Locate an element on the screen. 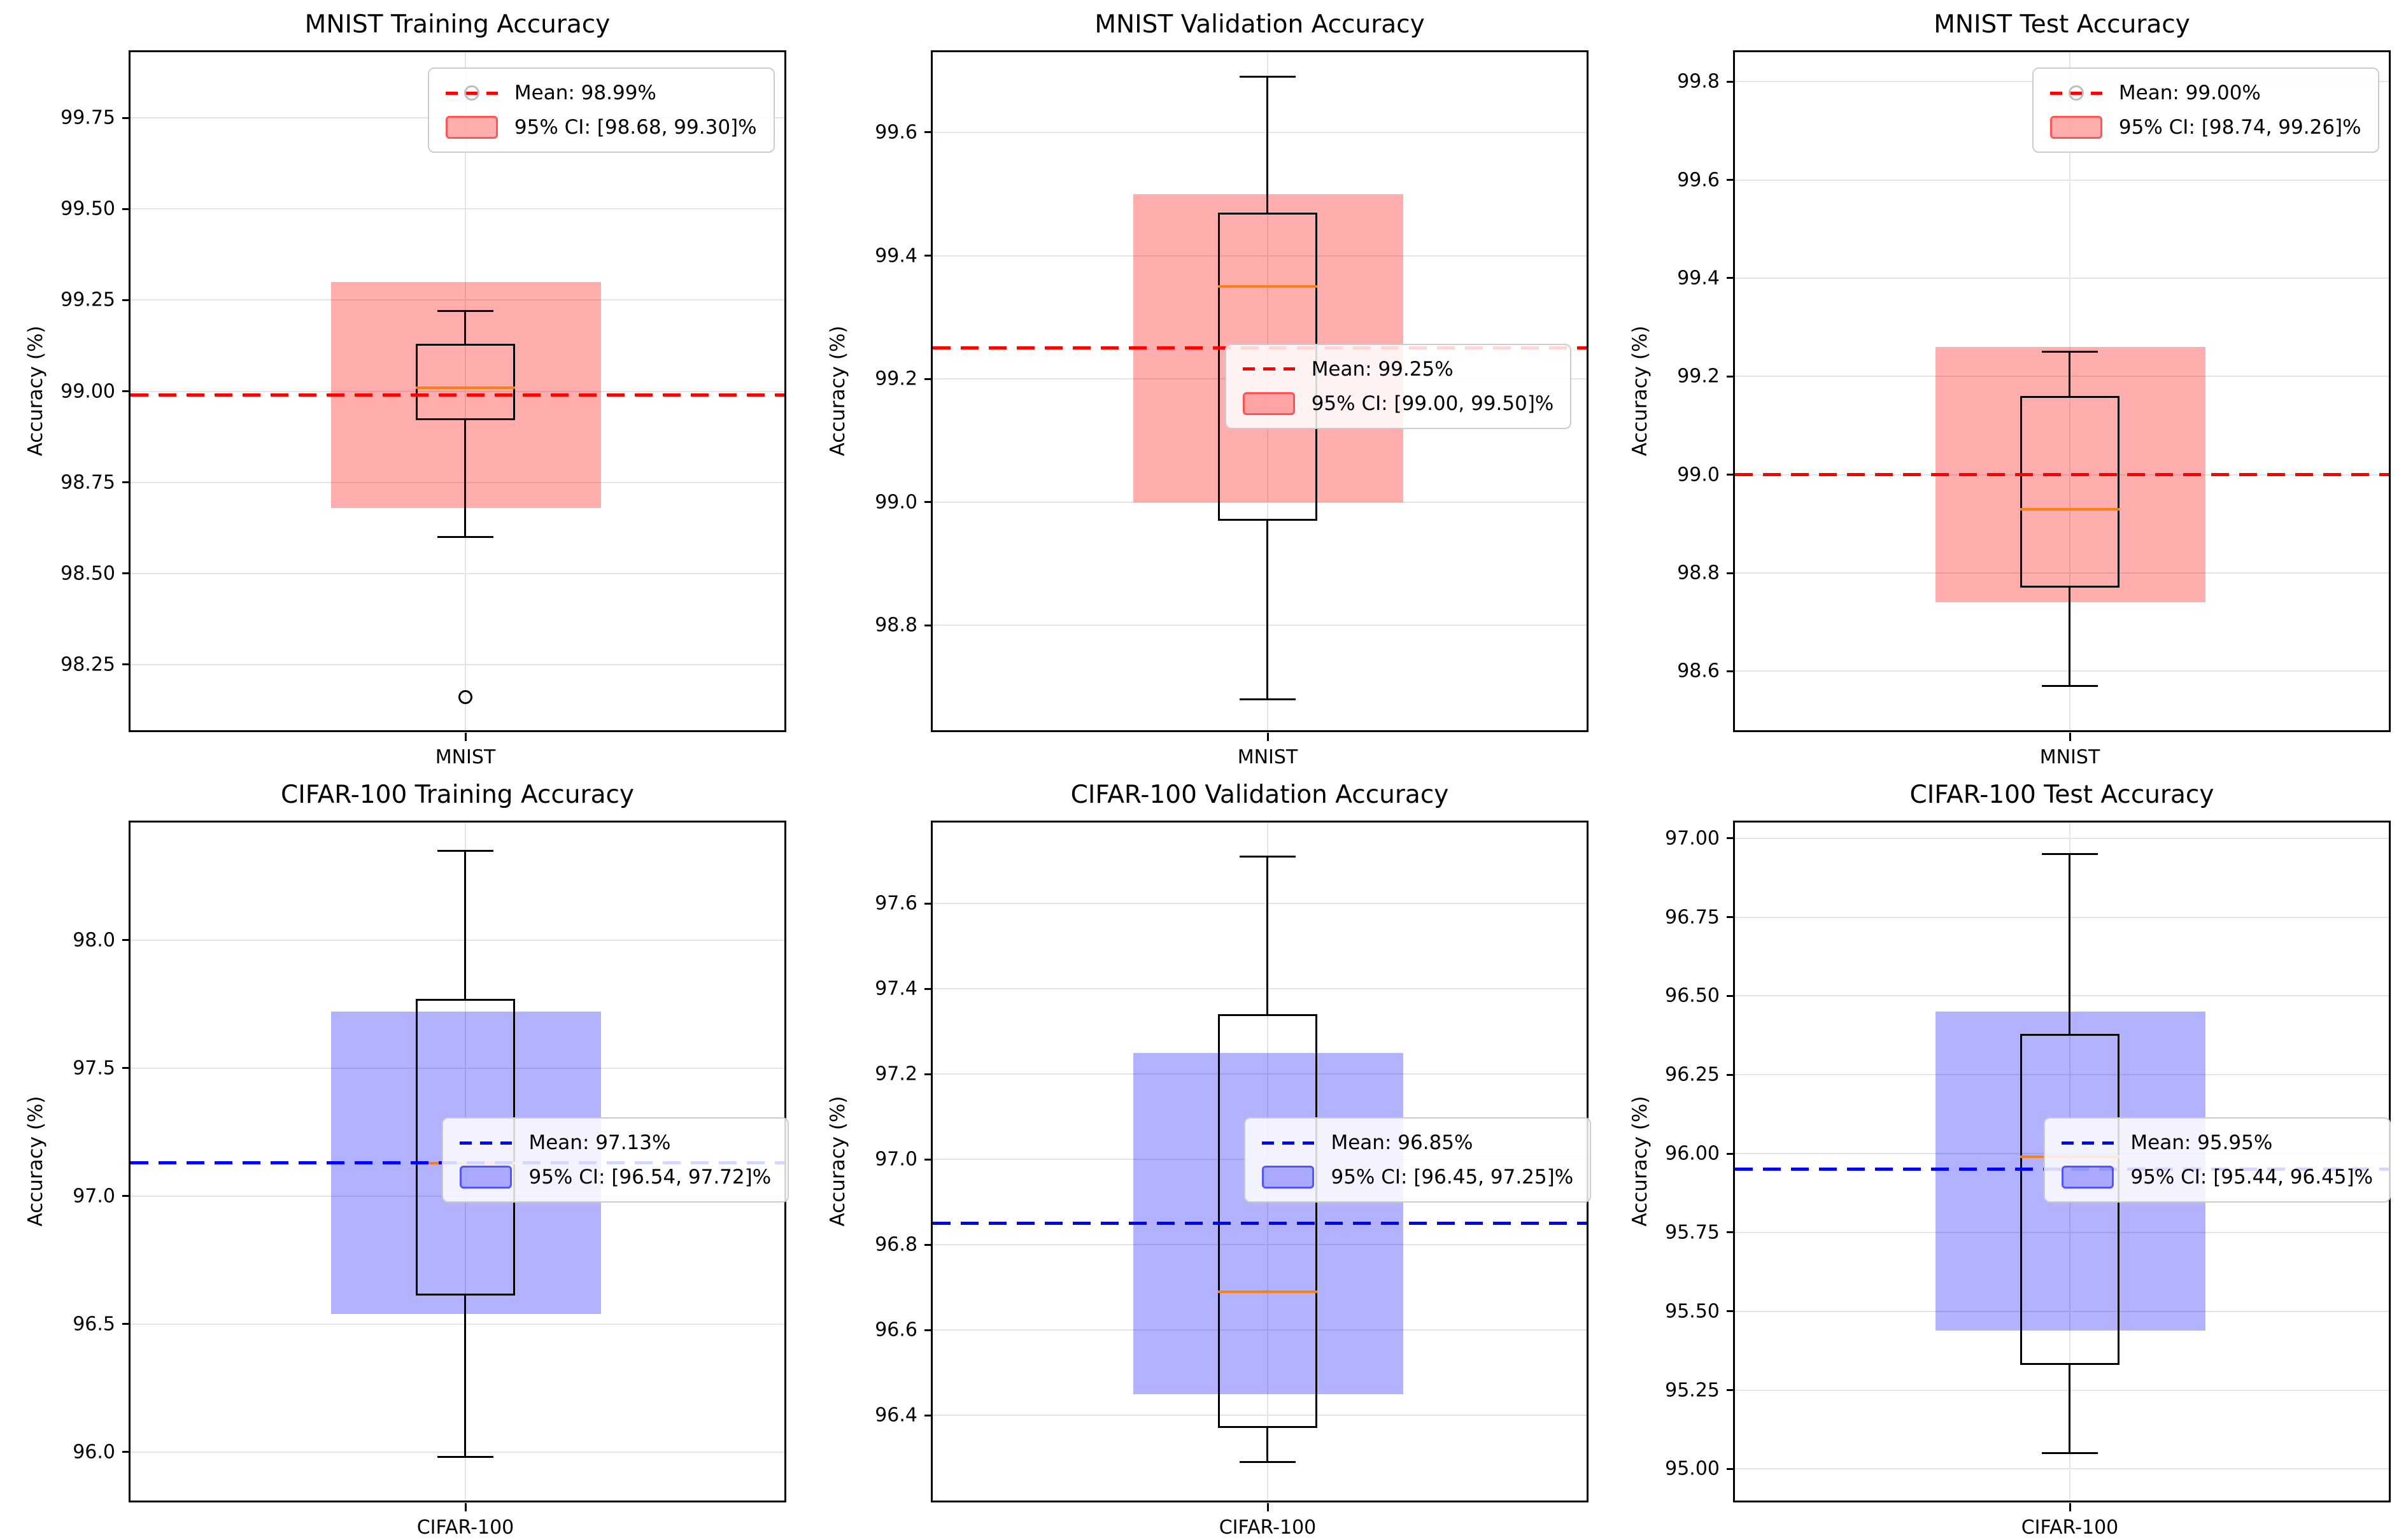  legend: Mean: 99.25% 95% CI: [99.00, 99.50]% is located at coordinates (1398, 386).